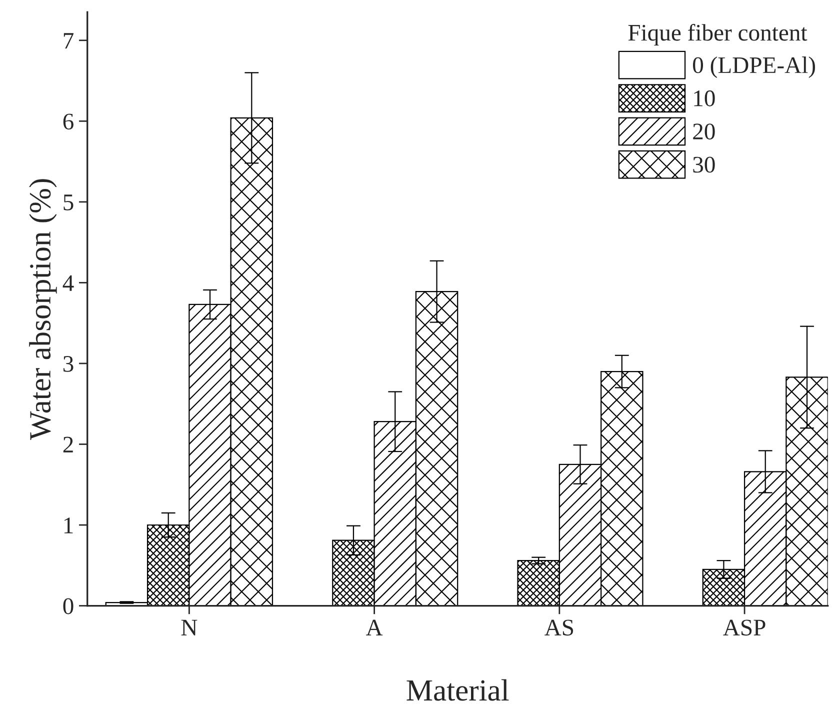  I want to click on x-tick-label: N, so click(189, 628).